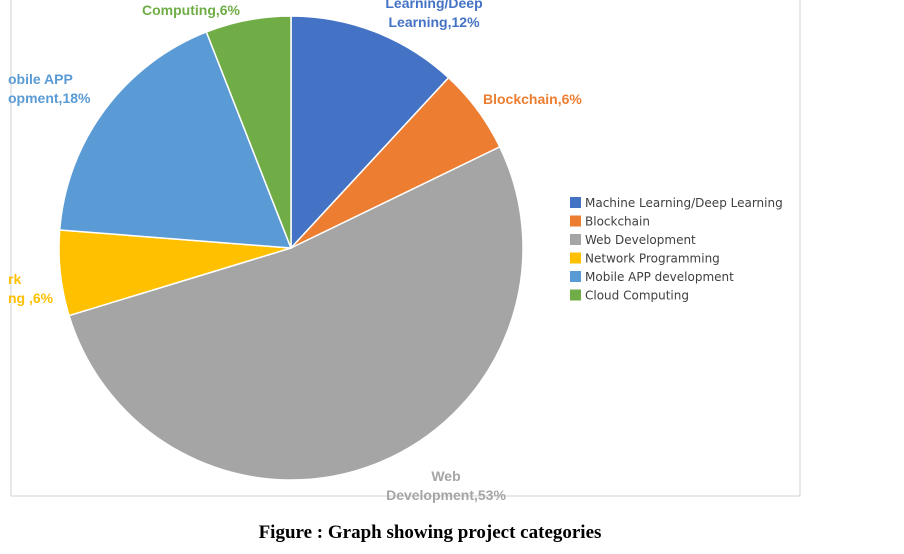 This screenshot has width=904, height=554. Describe the element at coordinates (532, 99) in the screenshot. I see `slice-data-label-1: Blockchain,6%` at that location.